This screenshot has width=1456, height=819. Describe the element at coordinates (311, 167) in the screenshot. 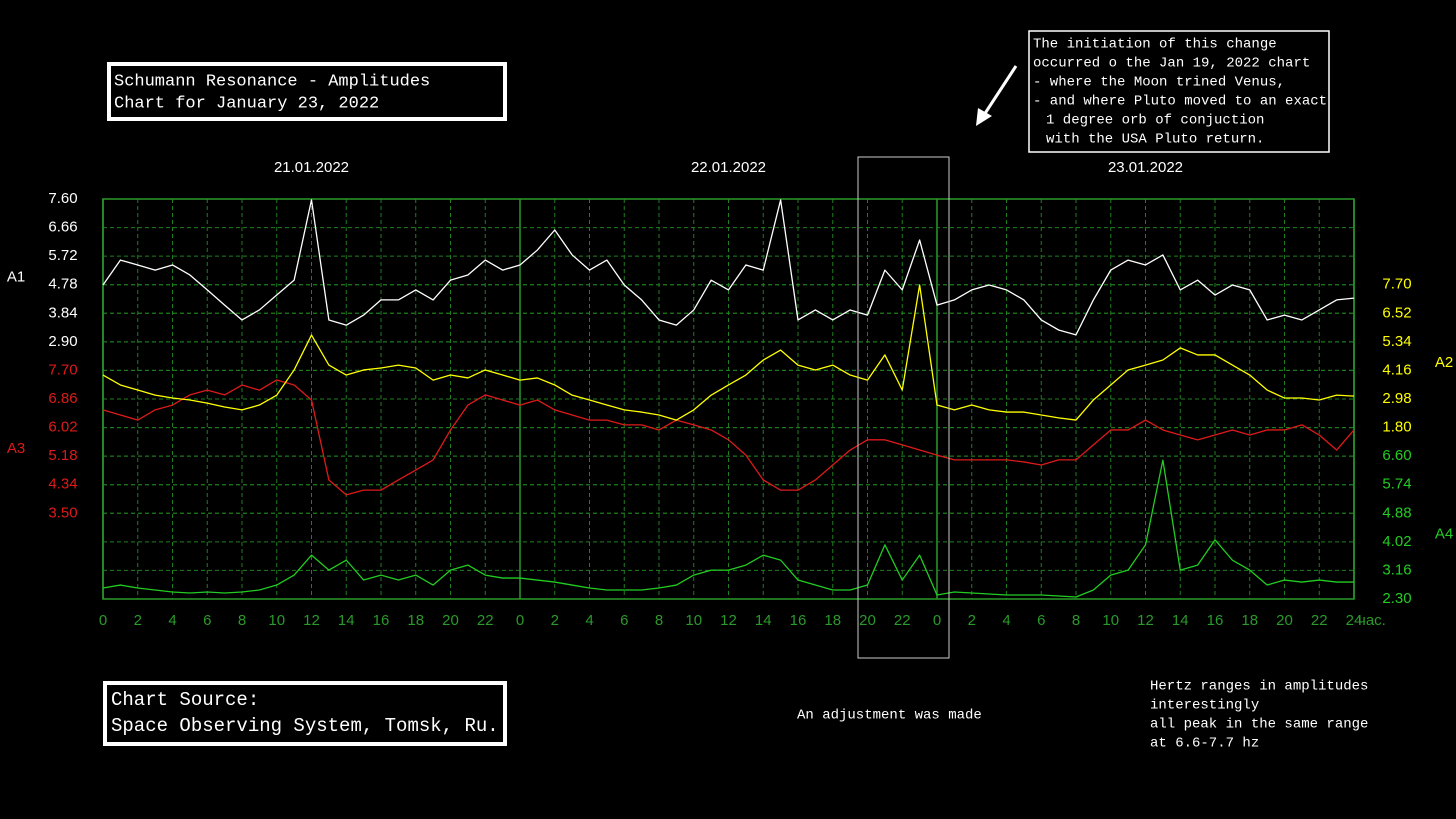

I see `day-label: 21.01.2022` at that location.